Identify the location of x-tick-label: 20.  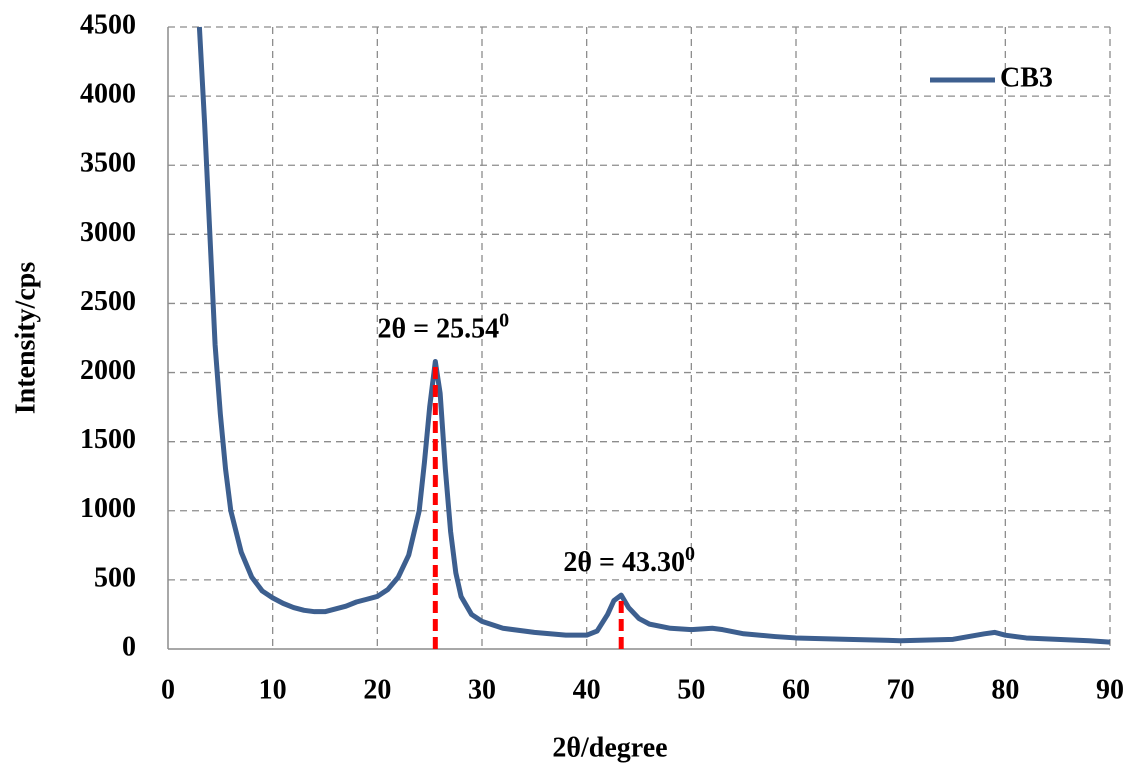
(377, 689).